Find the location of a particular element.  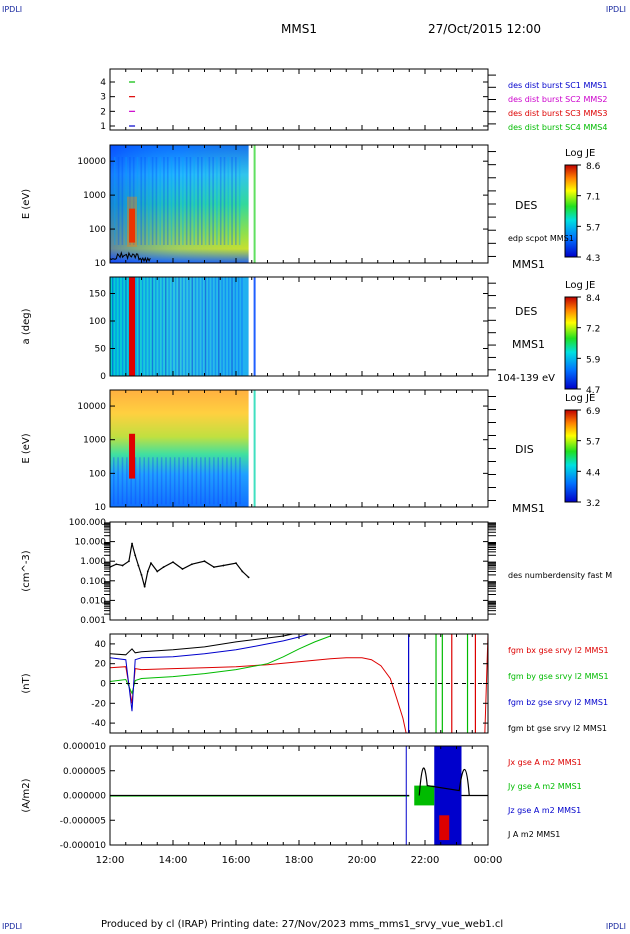

pitch-ylabel: a (deg) is located at coordinates (26, 326).